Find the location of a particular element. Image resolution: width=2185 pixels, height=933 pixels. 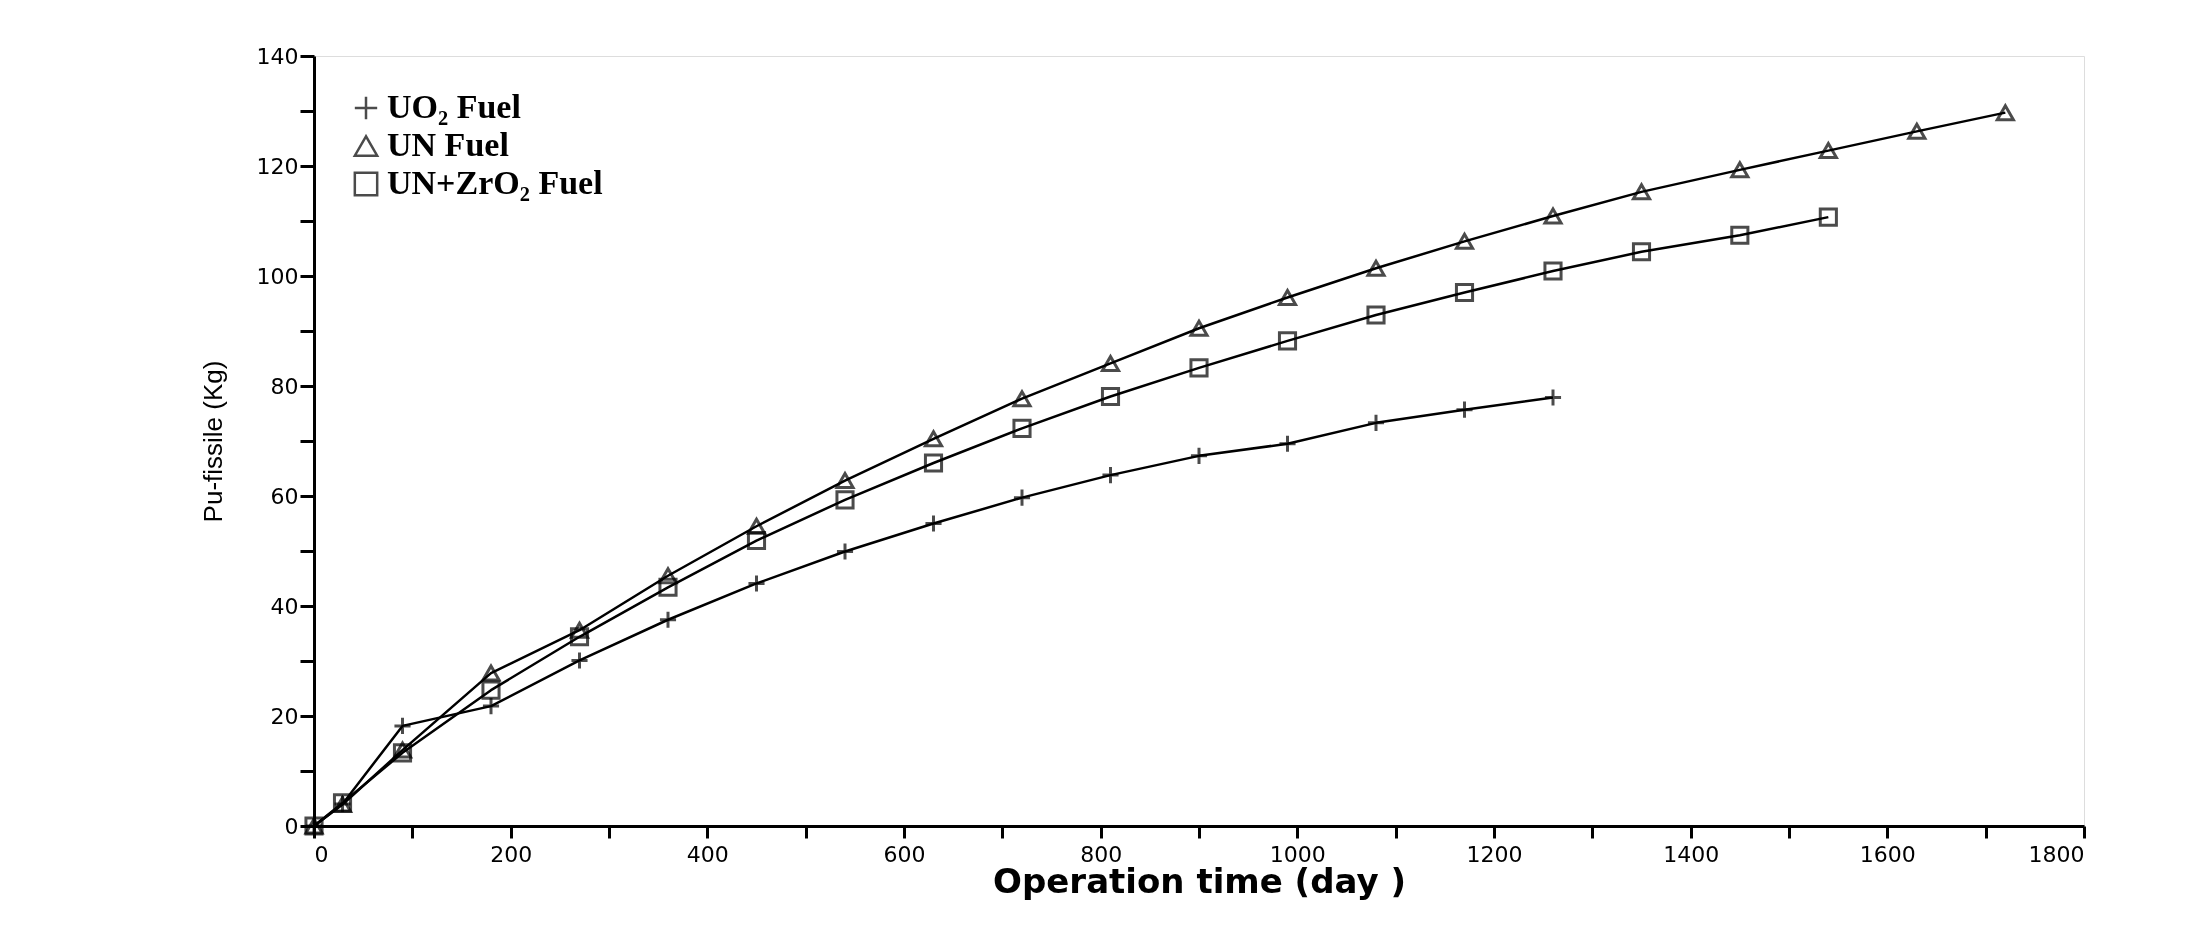

y-tick-label: 100 is located at coordinates (277, 276).